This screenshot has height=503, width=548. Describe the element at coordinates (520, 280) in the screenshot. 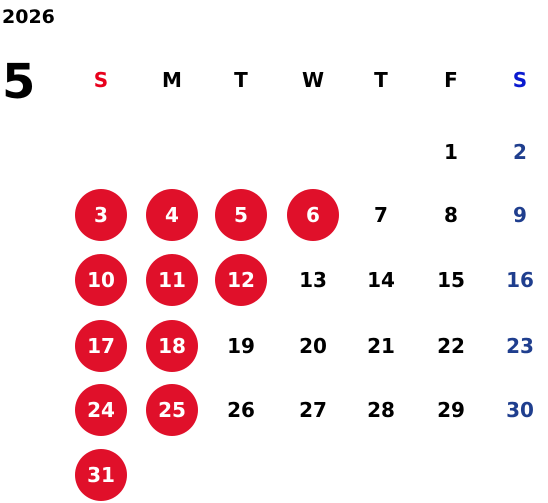

I see `day: 16` at that location.